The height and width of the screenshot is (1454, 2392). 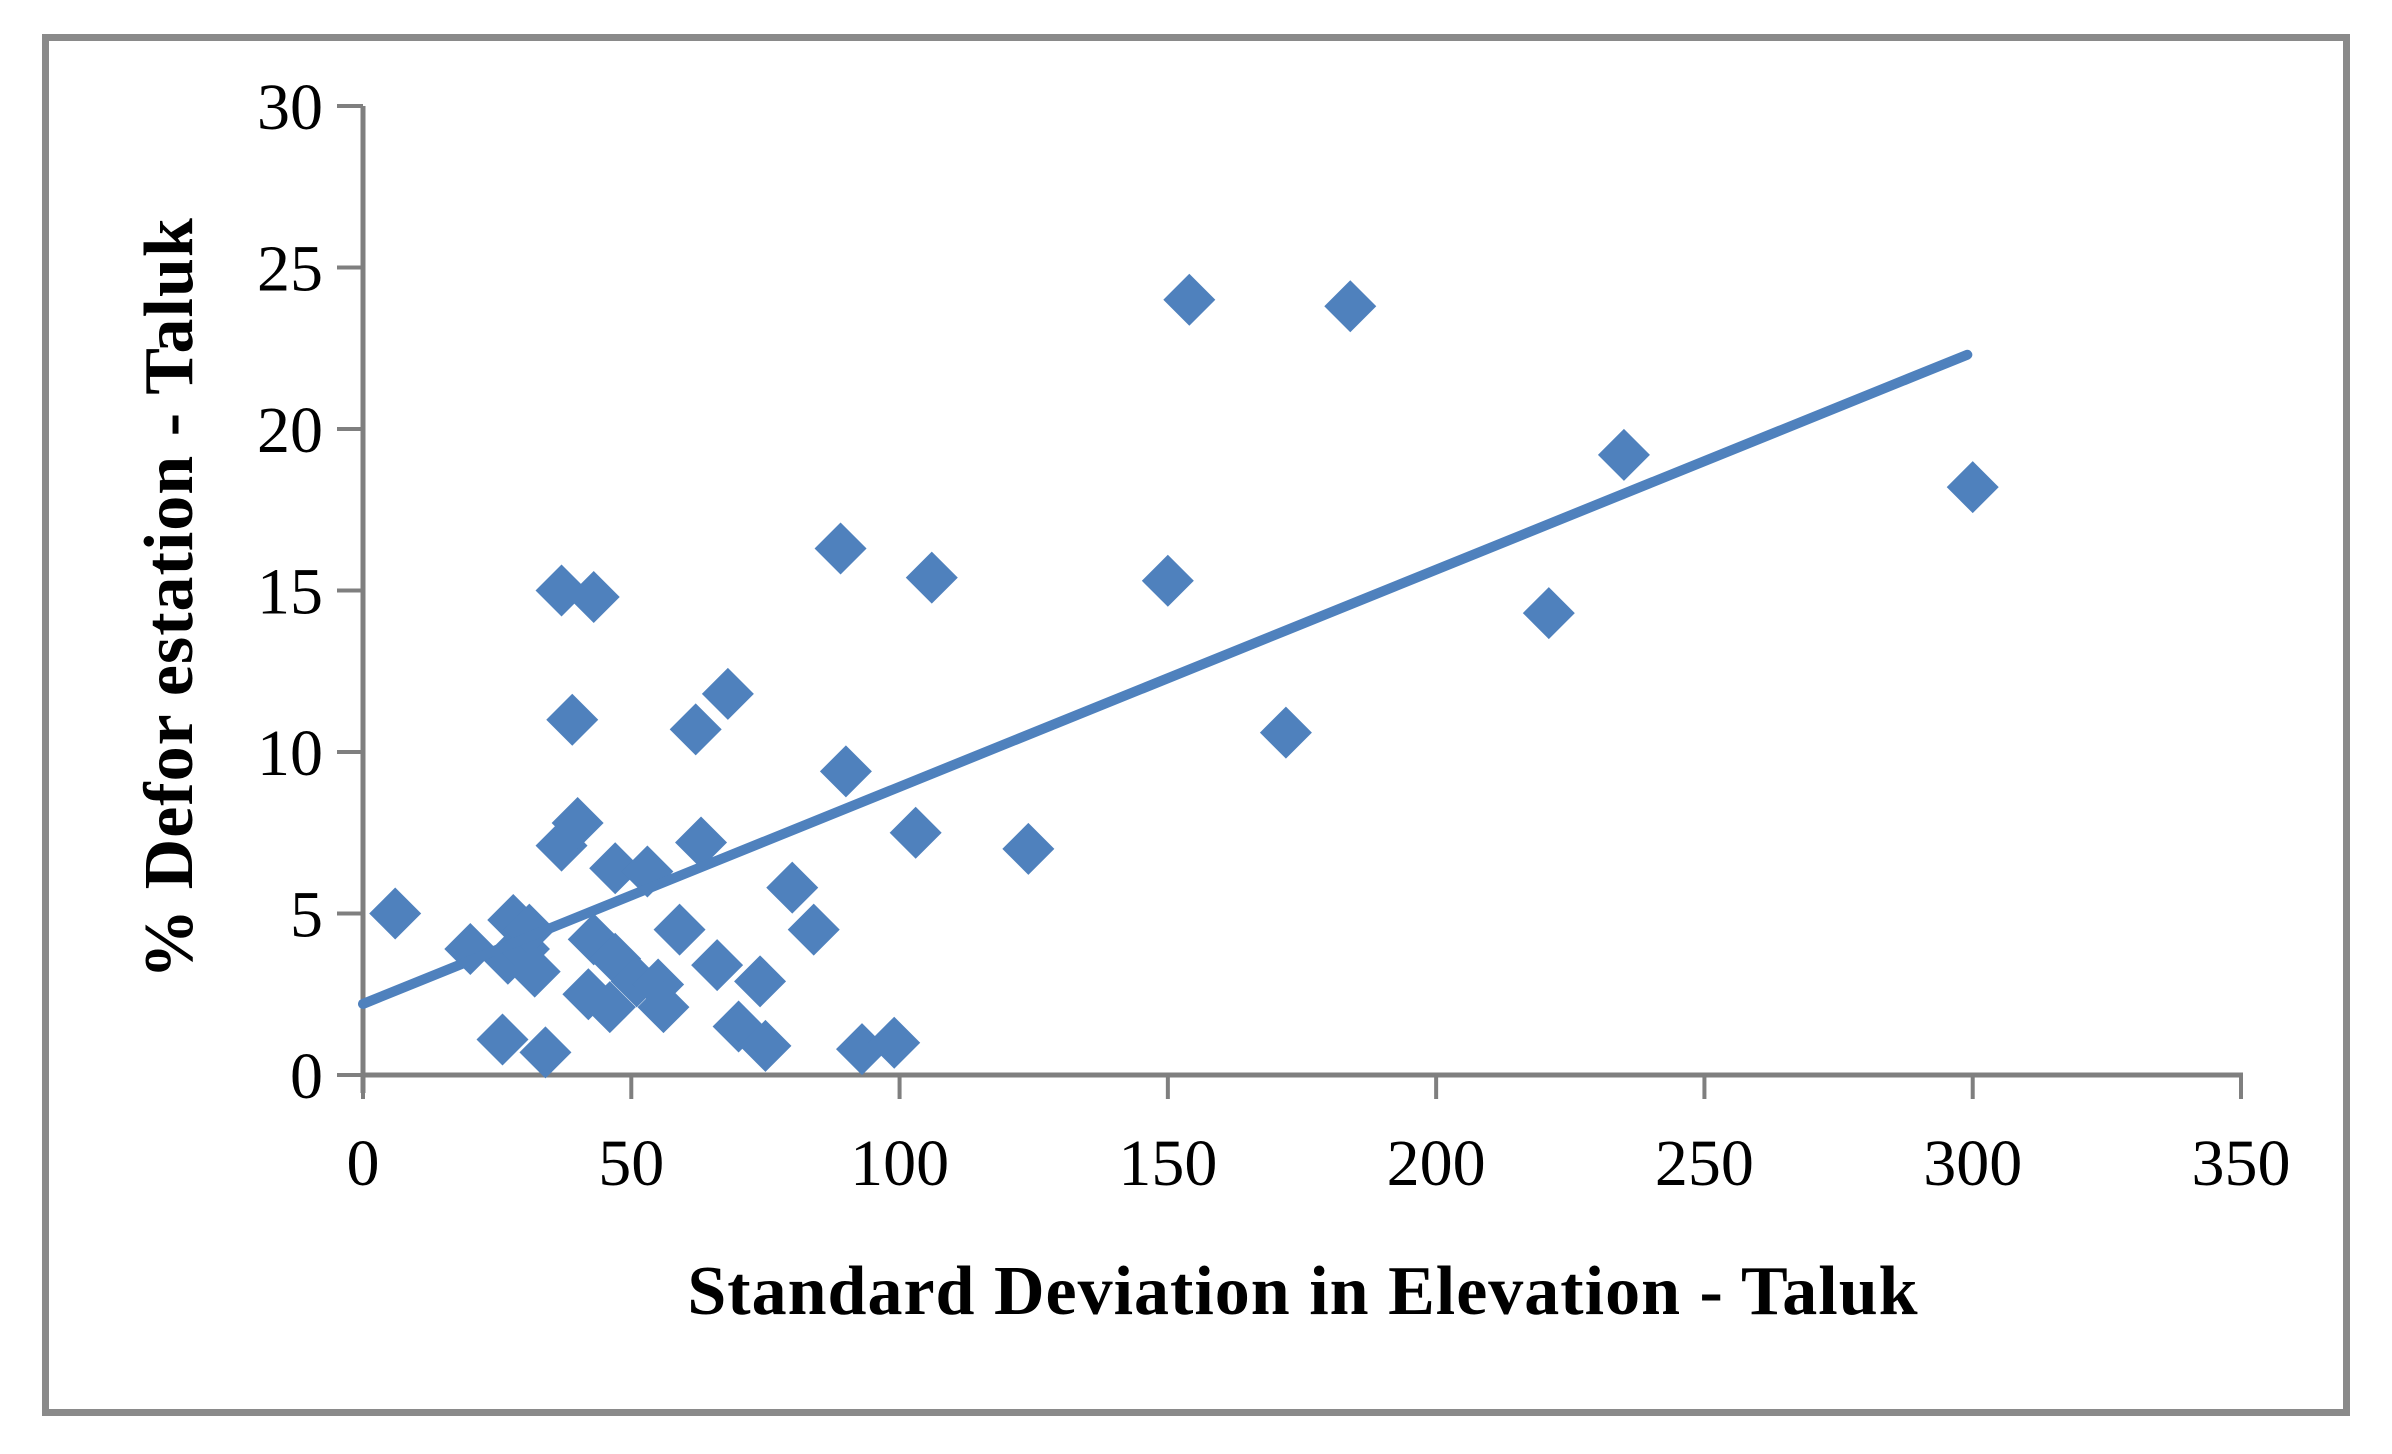 I want to click on y-tick-label: 5, so click(x=306, y=915).